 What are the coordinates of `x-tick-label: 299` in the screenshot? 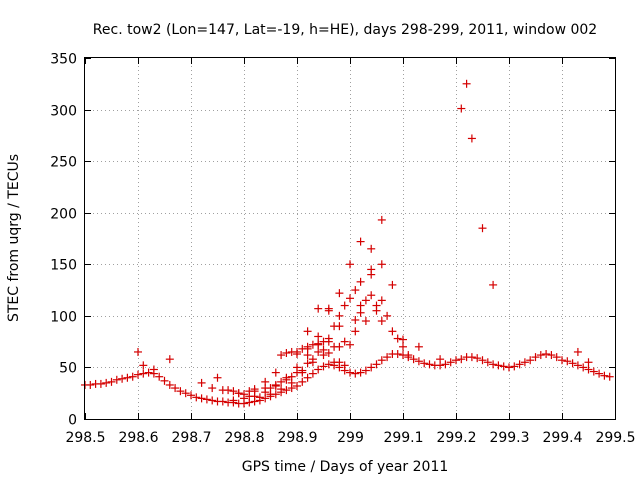 It's located at (350, 438).